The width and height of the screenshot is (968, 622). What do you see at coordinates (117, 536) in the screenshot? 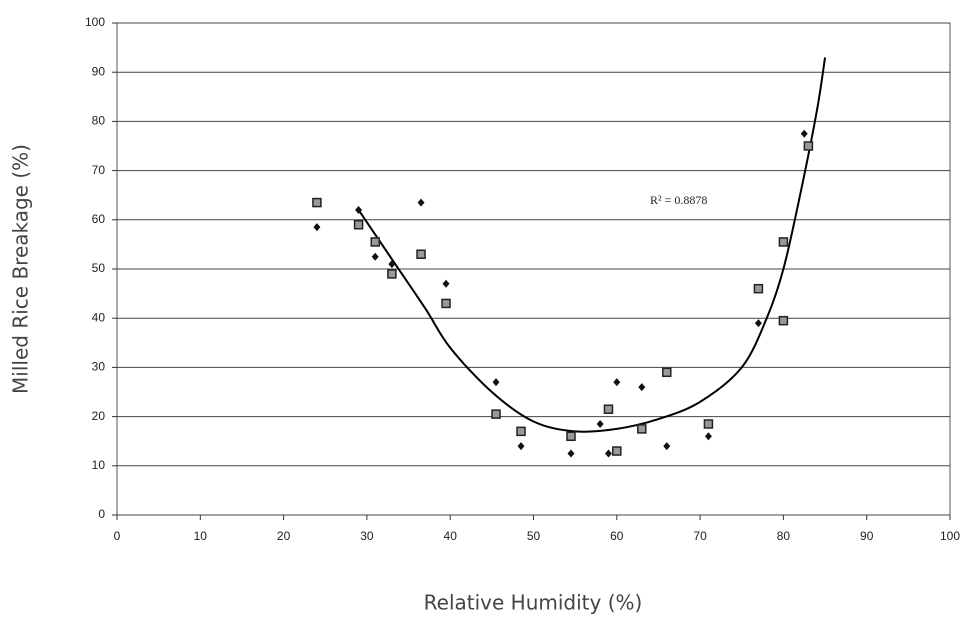
I see `x-tick-label: 0` at bounding box center [117, 536].